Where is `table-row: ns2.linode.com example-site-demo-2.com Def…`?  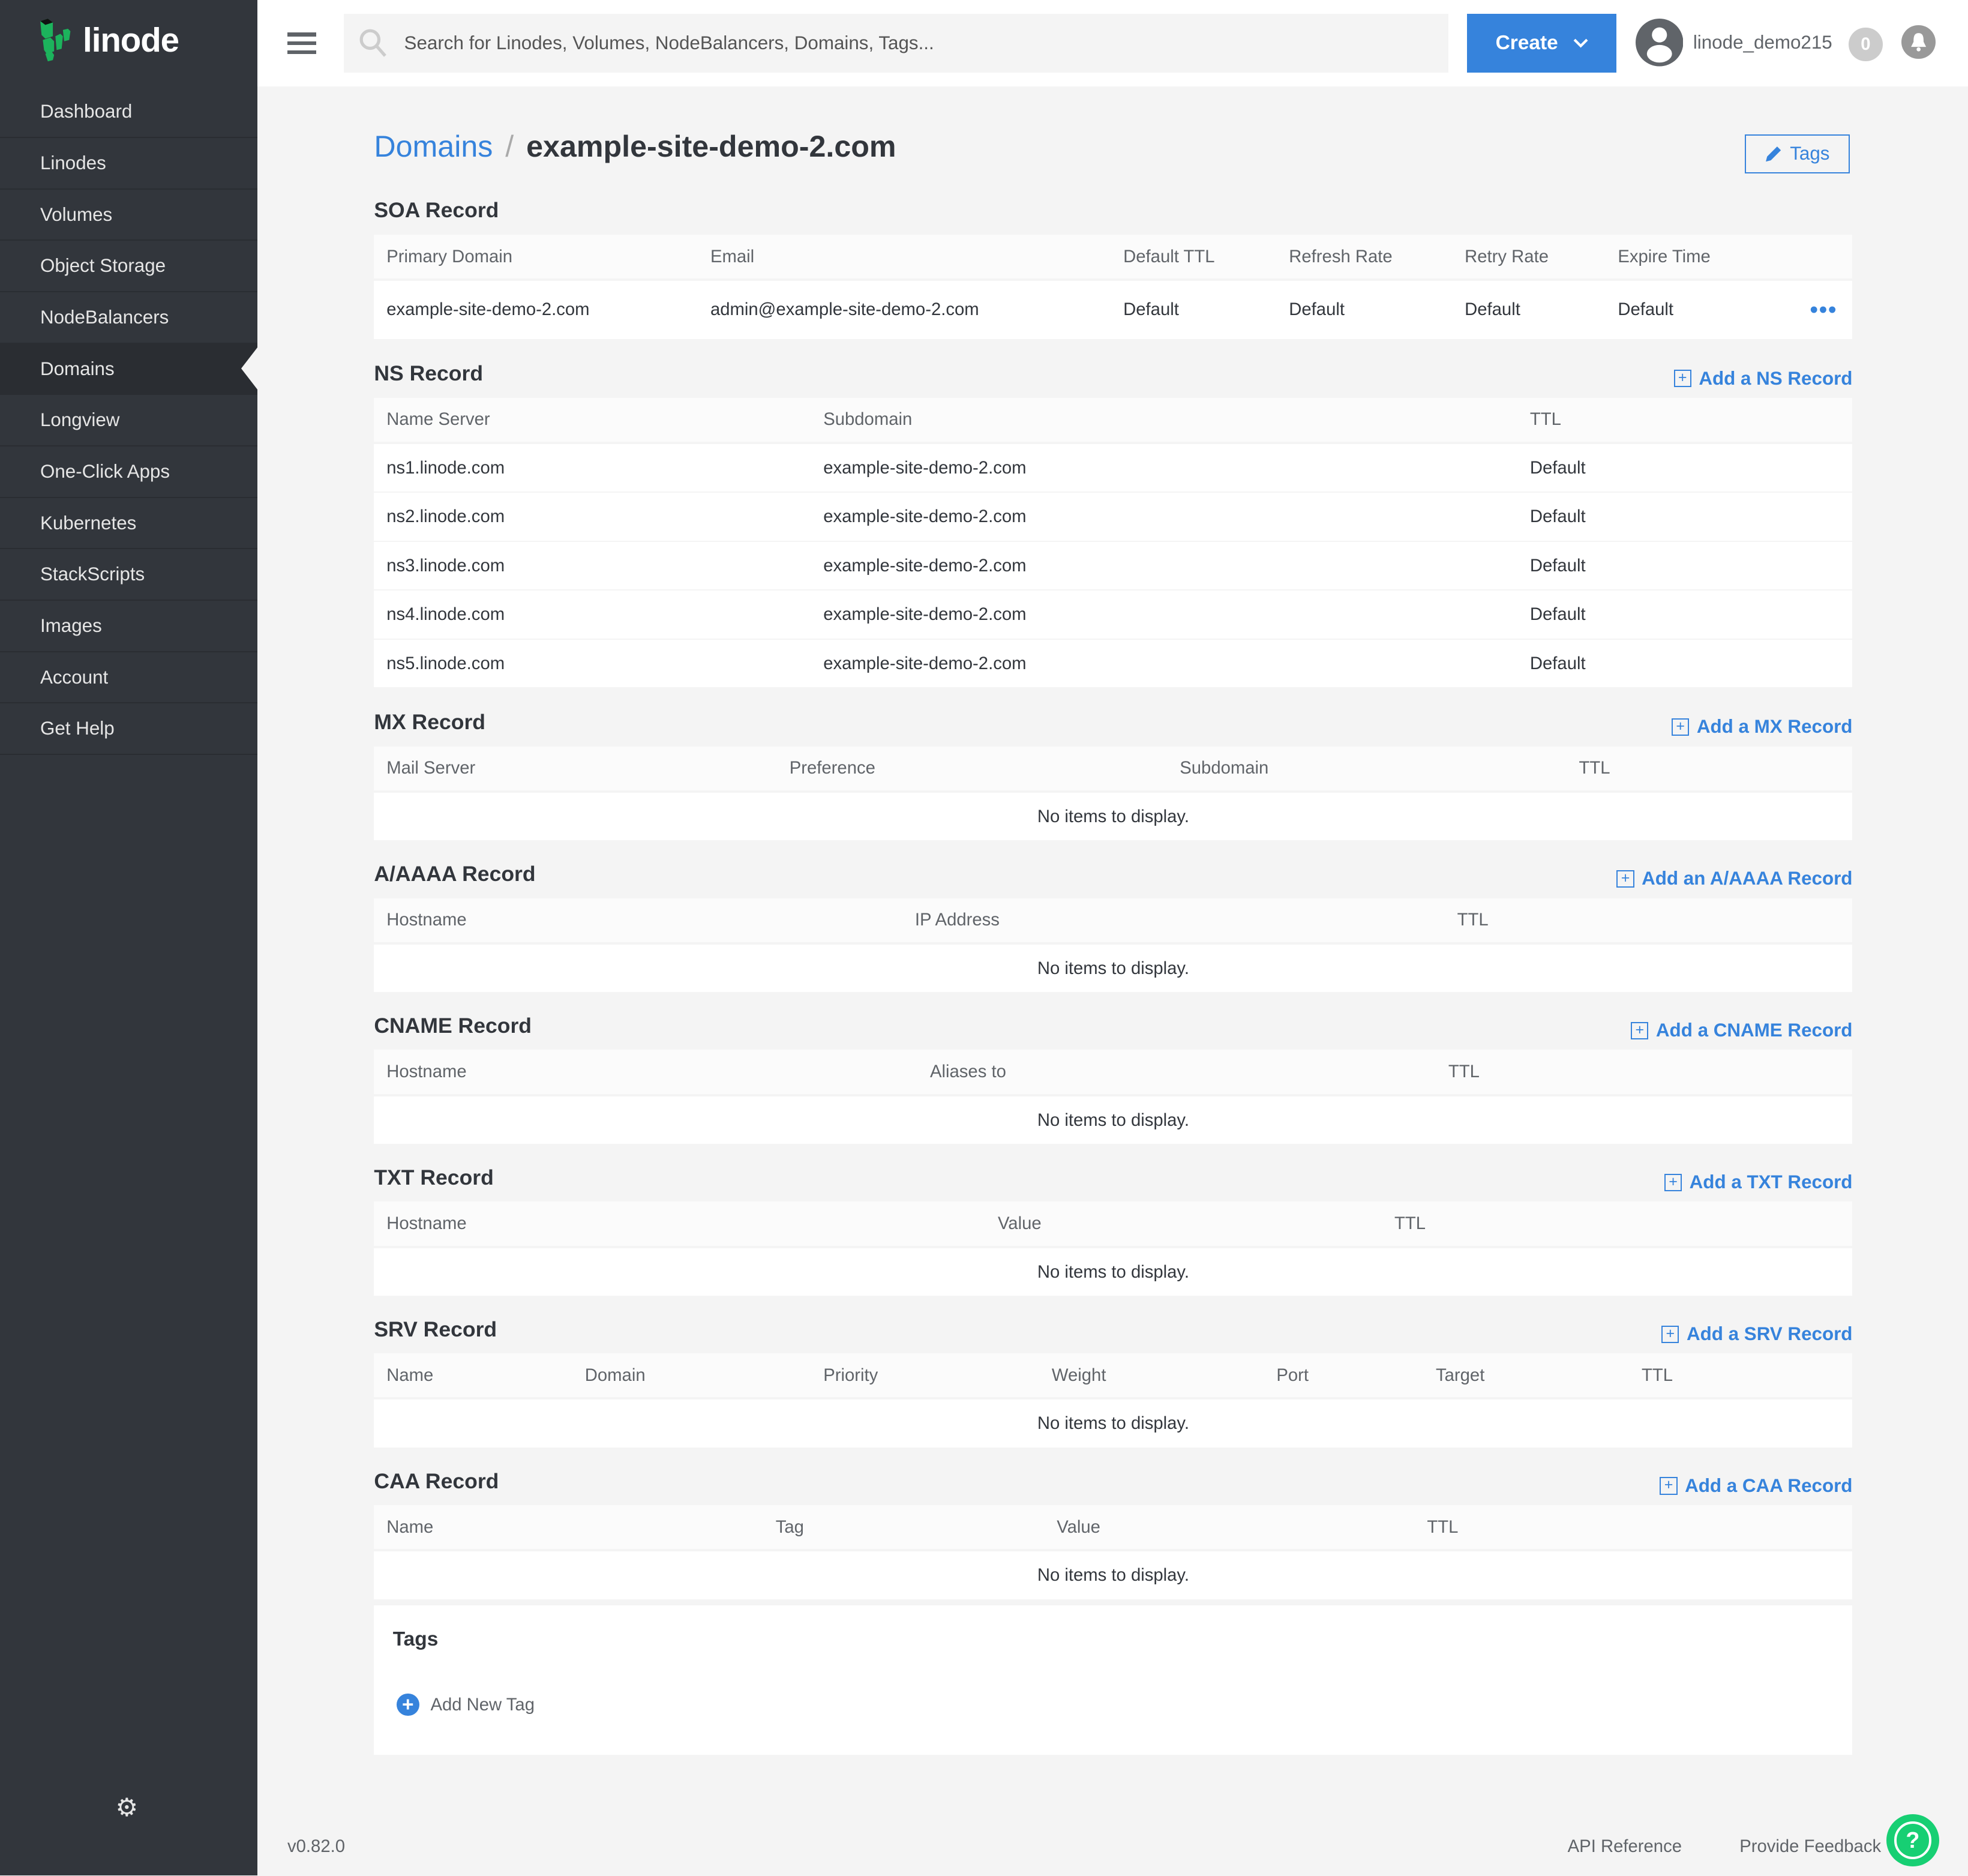
table-row: ns2.linode.com example-site-demo-2.com Def… is located at coordinates (1113, 517).